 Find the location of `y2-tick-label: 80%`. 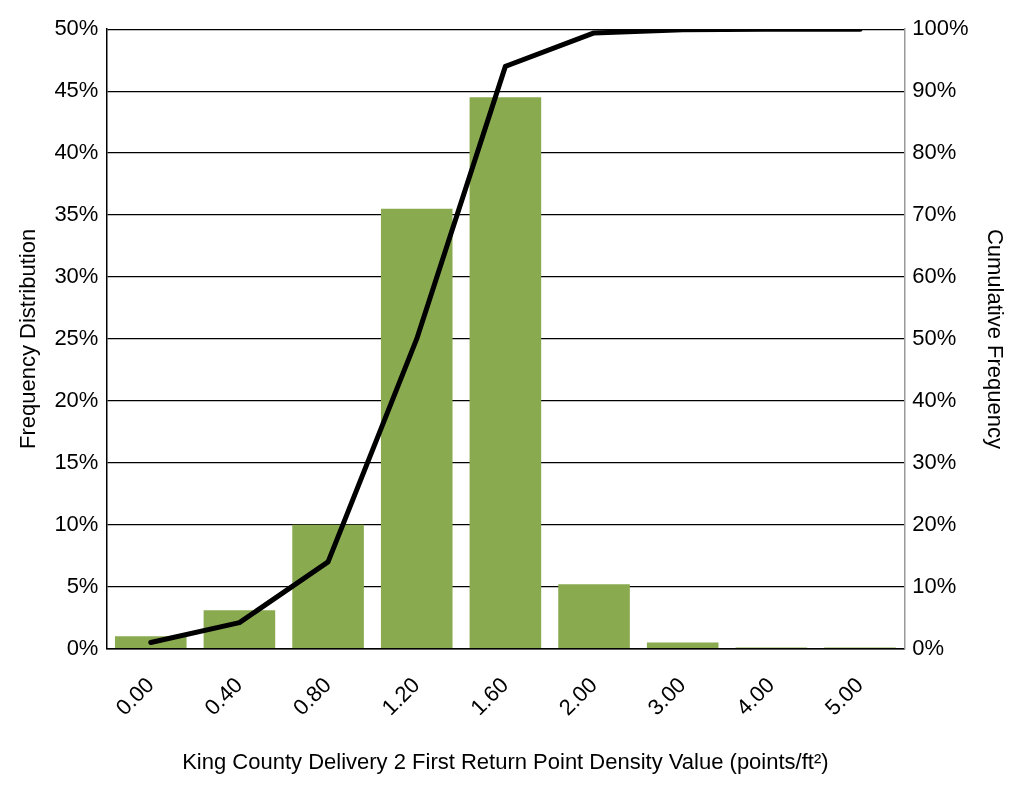

y2-tick-label: 80% is located at coordinates (934, 152).